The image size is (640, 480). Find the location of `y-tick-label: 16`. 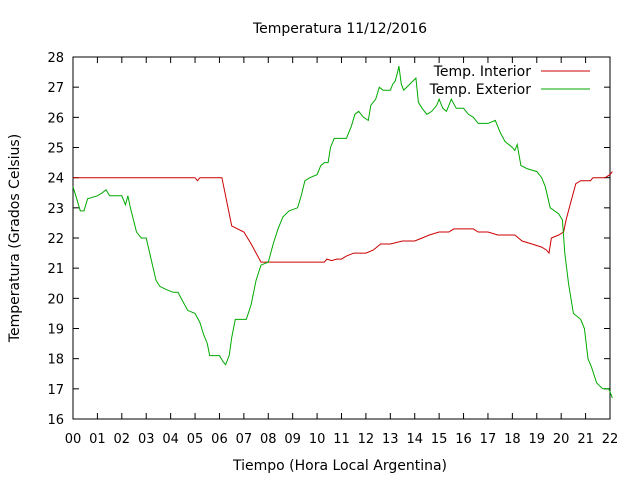

y-tick-label: 16 is located at coordinates (55, 420).